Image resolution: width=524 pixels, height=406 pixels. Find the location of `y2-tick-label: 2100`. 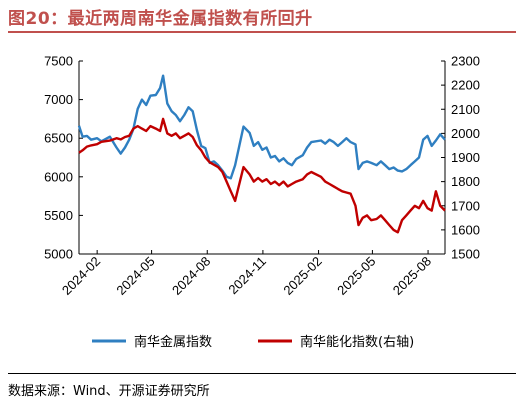

y2-tick-label: 2100 is located at coordinates (465, 109).